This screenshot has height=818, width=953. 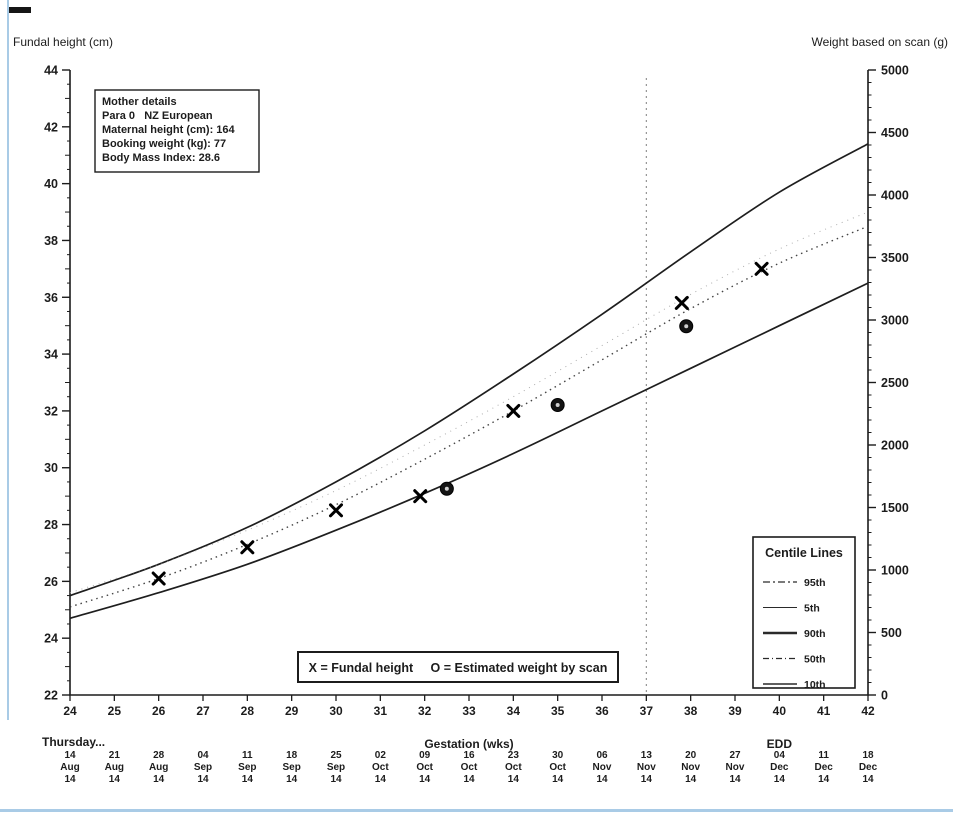 What do you see at coordinates (895, 133) in the screenshot?
I see `right-axis-tick-label: 4500` at bounding box center [895, 133].